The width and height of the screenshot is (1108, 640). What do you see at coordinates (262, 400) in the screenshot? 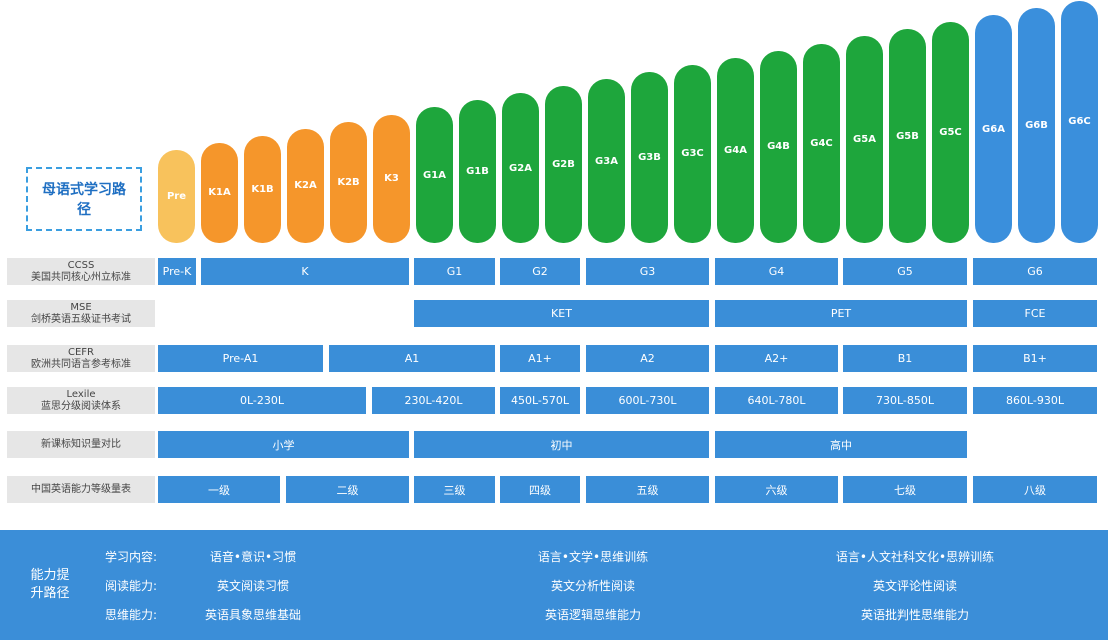
I see `row-cell: 0L-230L` at bounding box center [262, 400].